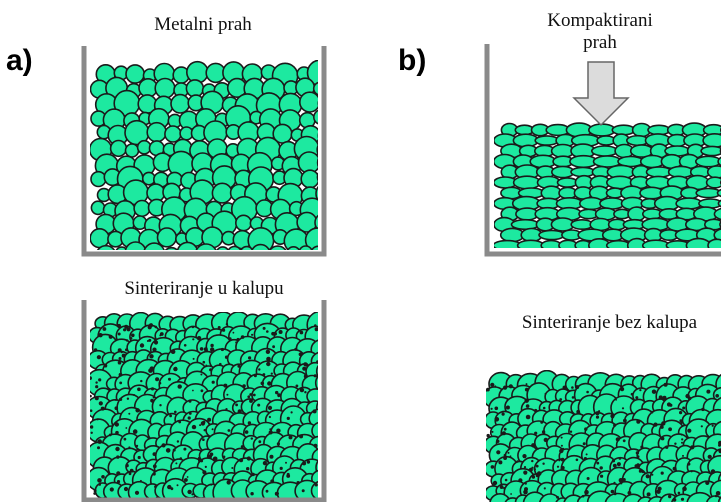  What do you see at coordinates (601, 94) in the screenshot?
I see `compaction-arrow-icon` at bounding box center [601, 94].